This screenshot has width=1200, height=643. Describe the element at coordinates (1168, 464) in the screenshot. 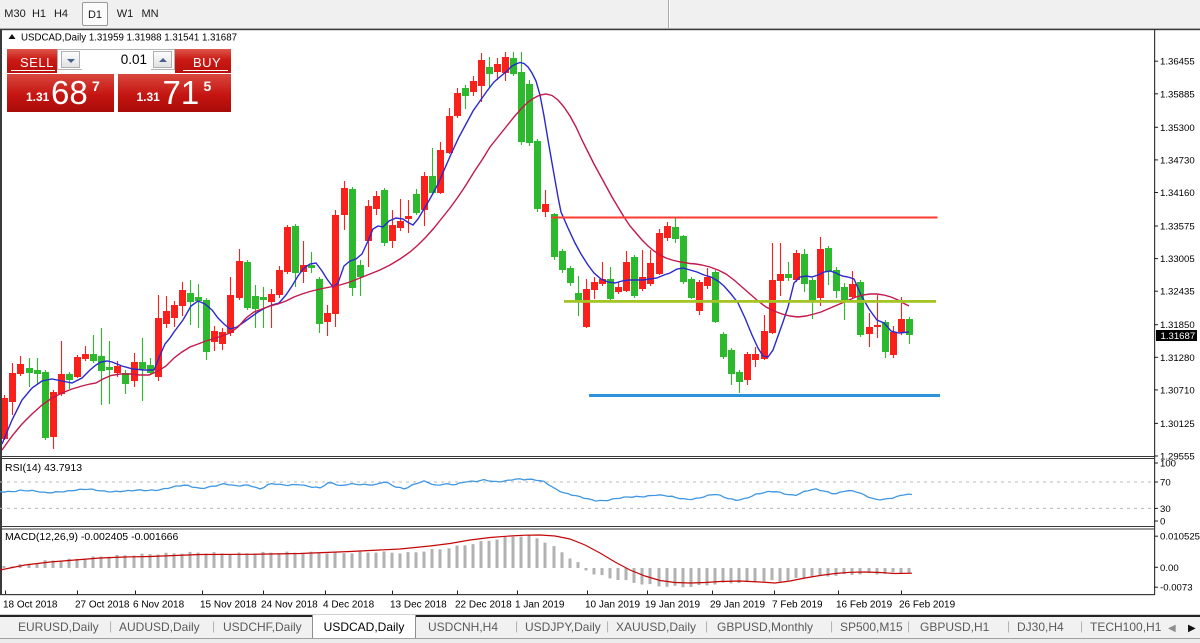

I see `svg-text: 100` at that location.